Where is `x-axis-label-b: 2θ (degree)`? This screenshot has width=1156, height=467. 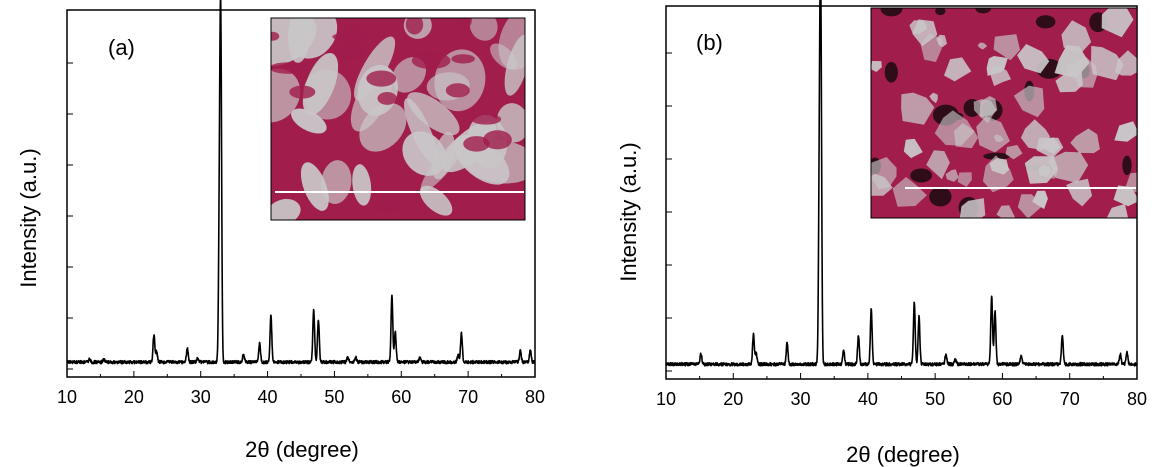
x-axis-label-b: 2θ (degree) is located at coordinates (903, 454).